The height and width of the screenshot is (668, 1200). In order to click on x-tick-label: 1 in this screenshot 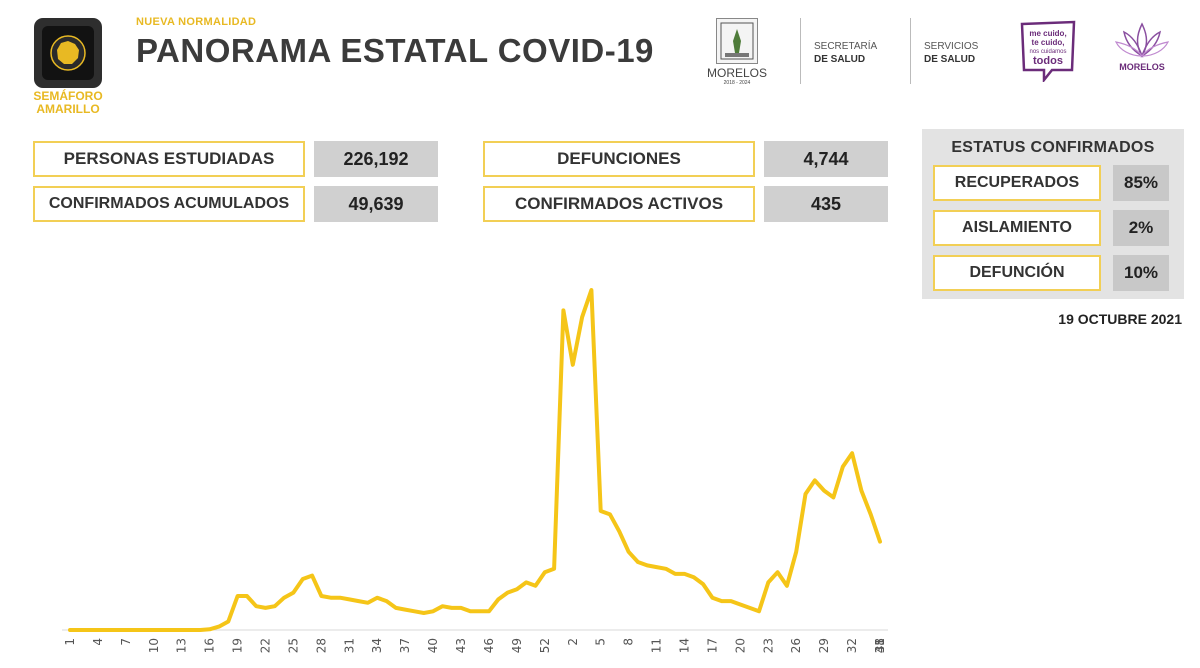, I will do `click(70, 642)`.